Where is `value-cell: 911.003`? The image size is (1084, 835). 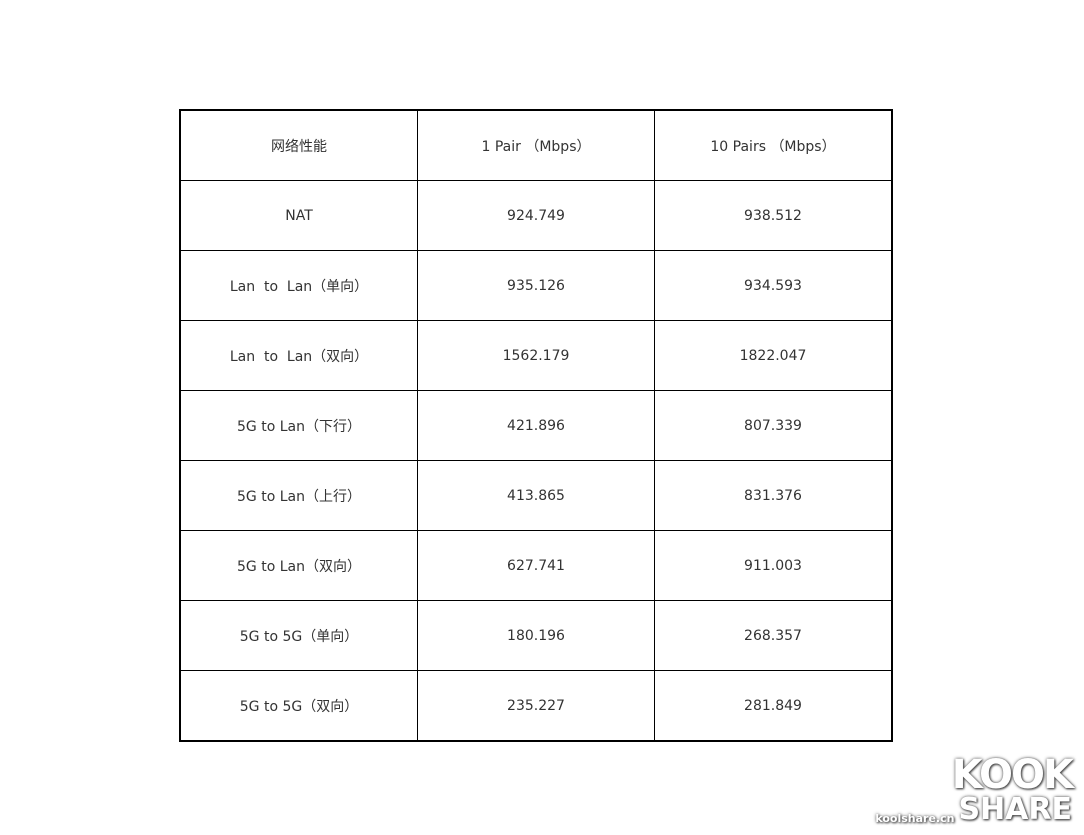 value-cell: 911.003 is located at coordinates (773, 565).